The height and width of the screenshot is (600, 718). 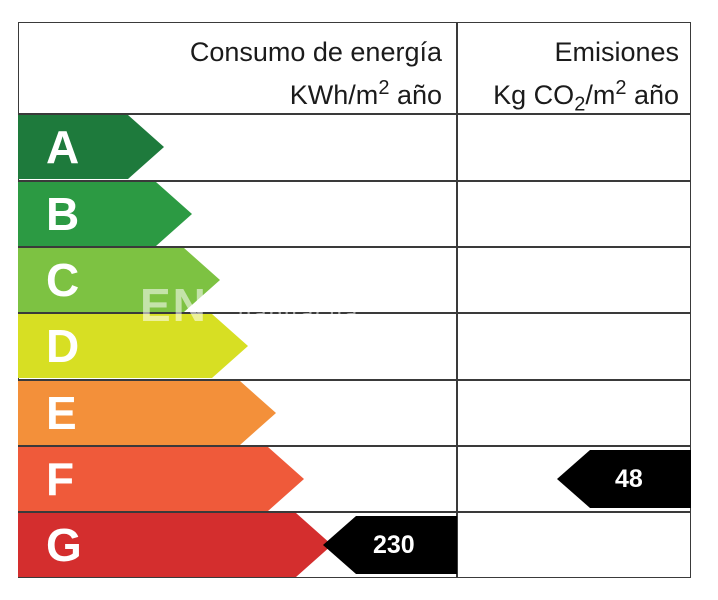 What do you see at coordinates (63, 346) in the screenshot?
I see `rating-letter-d: D` at bounding box center [63, 346].